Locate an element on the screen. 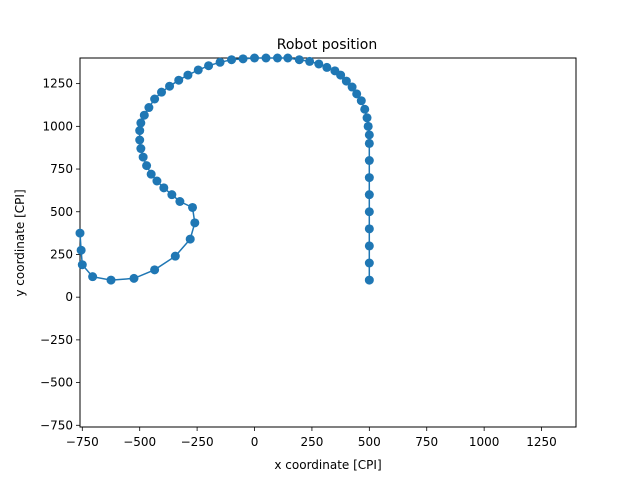  x-axis-ticks: −750 −500 −250 0 250 500 750 1000 1250 is located at coordinates (311, 438).